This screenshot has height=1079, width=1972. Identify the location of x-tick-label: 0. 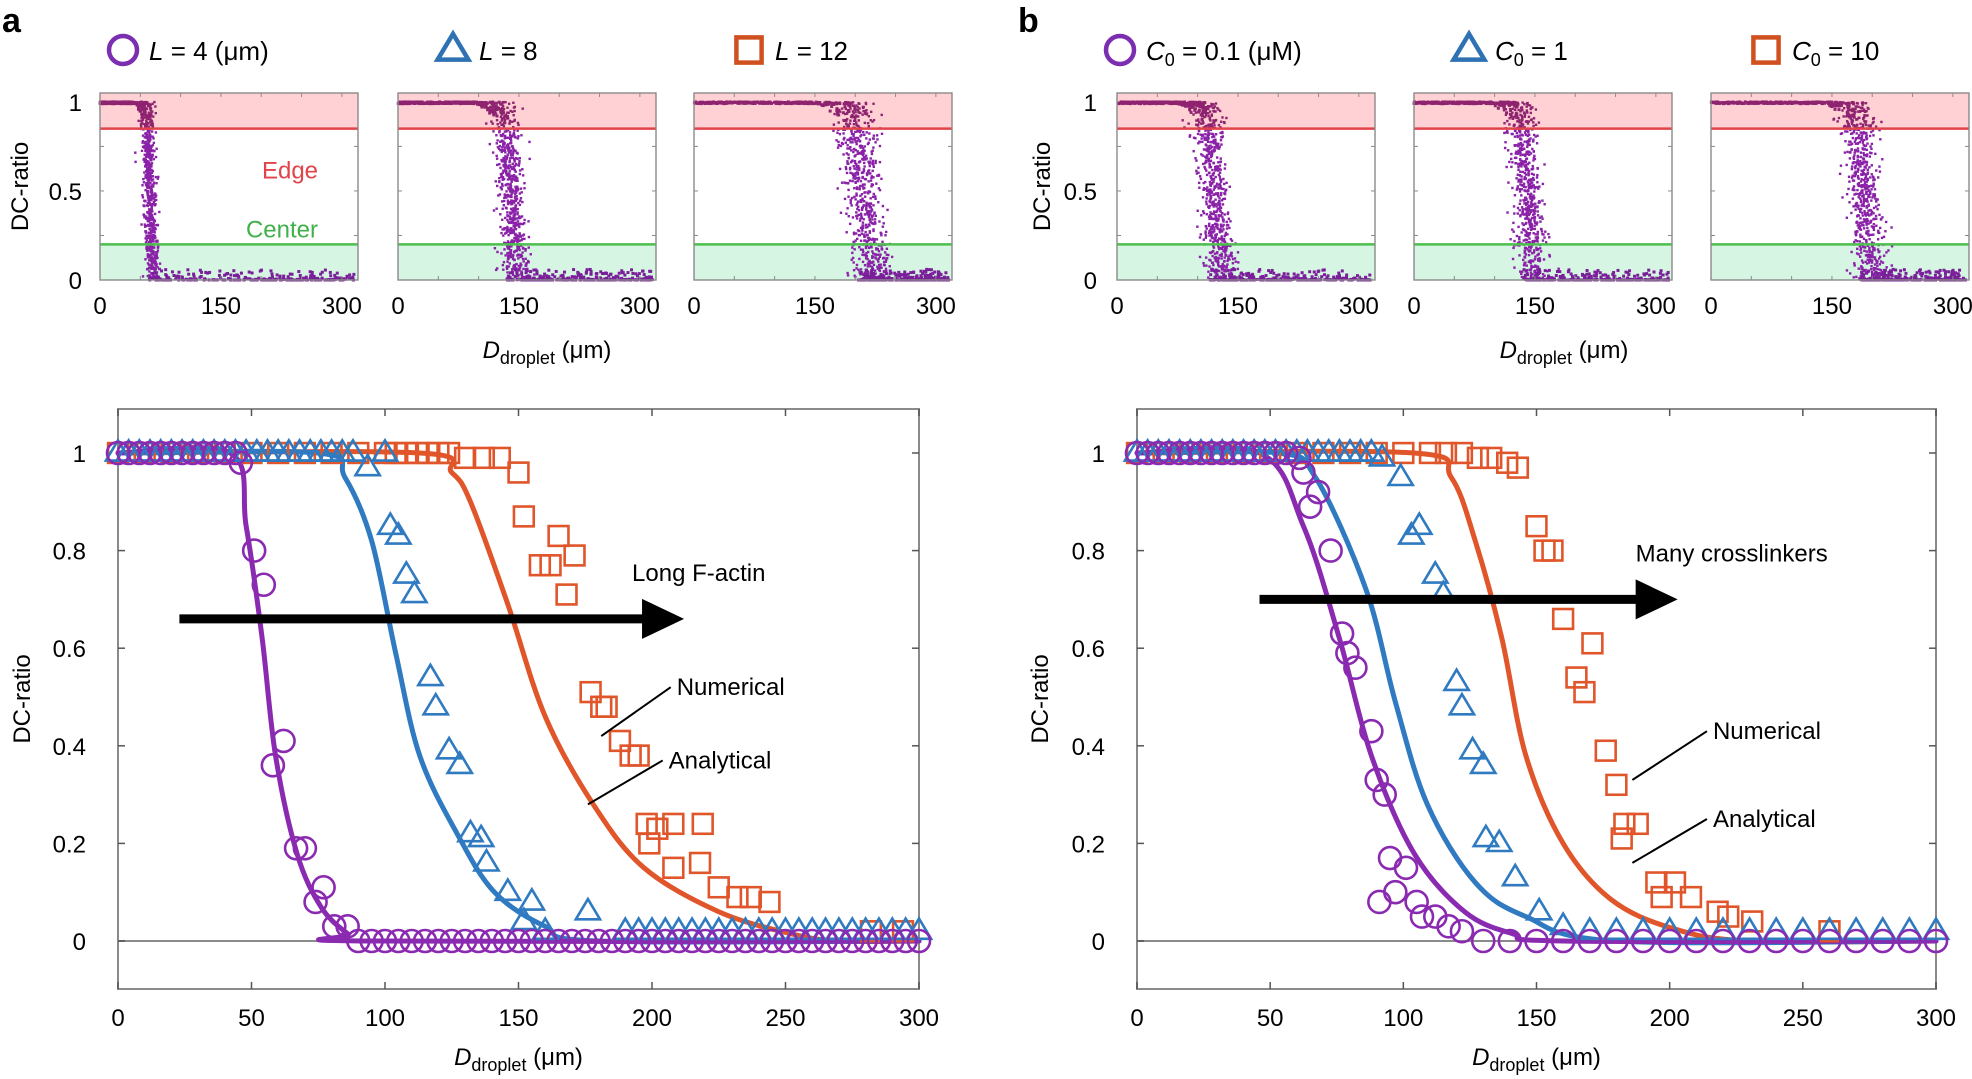
(693, 306).